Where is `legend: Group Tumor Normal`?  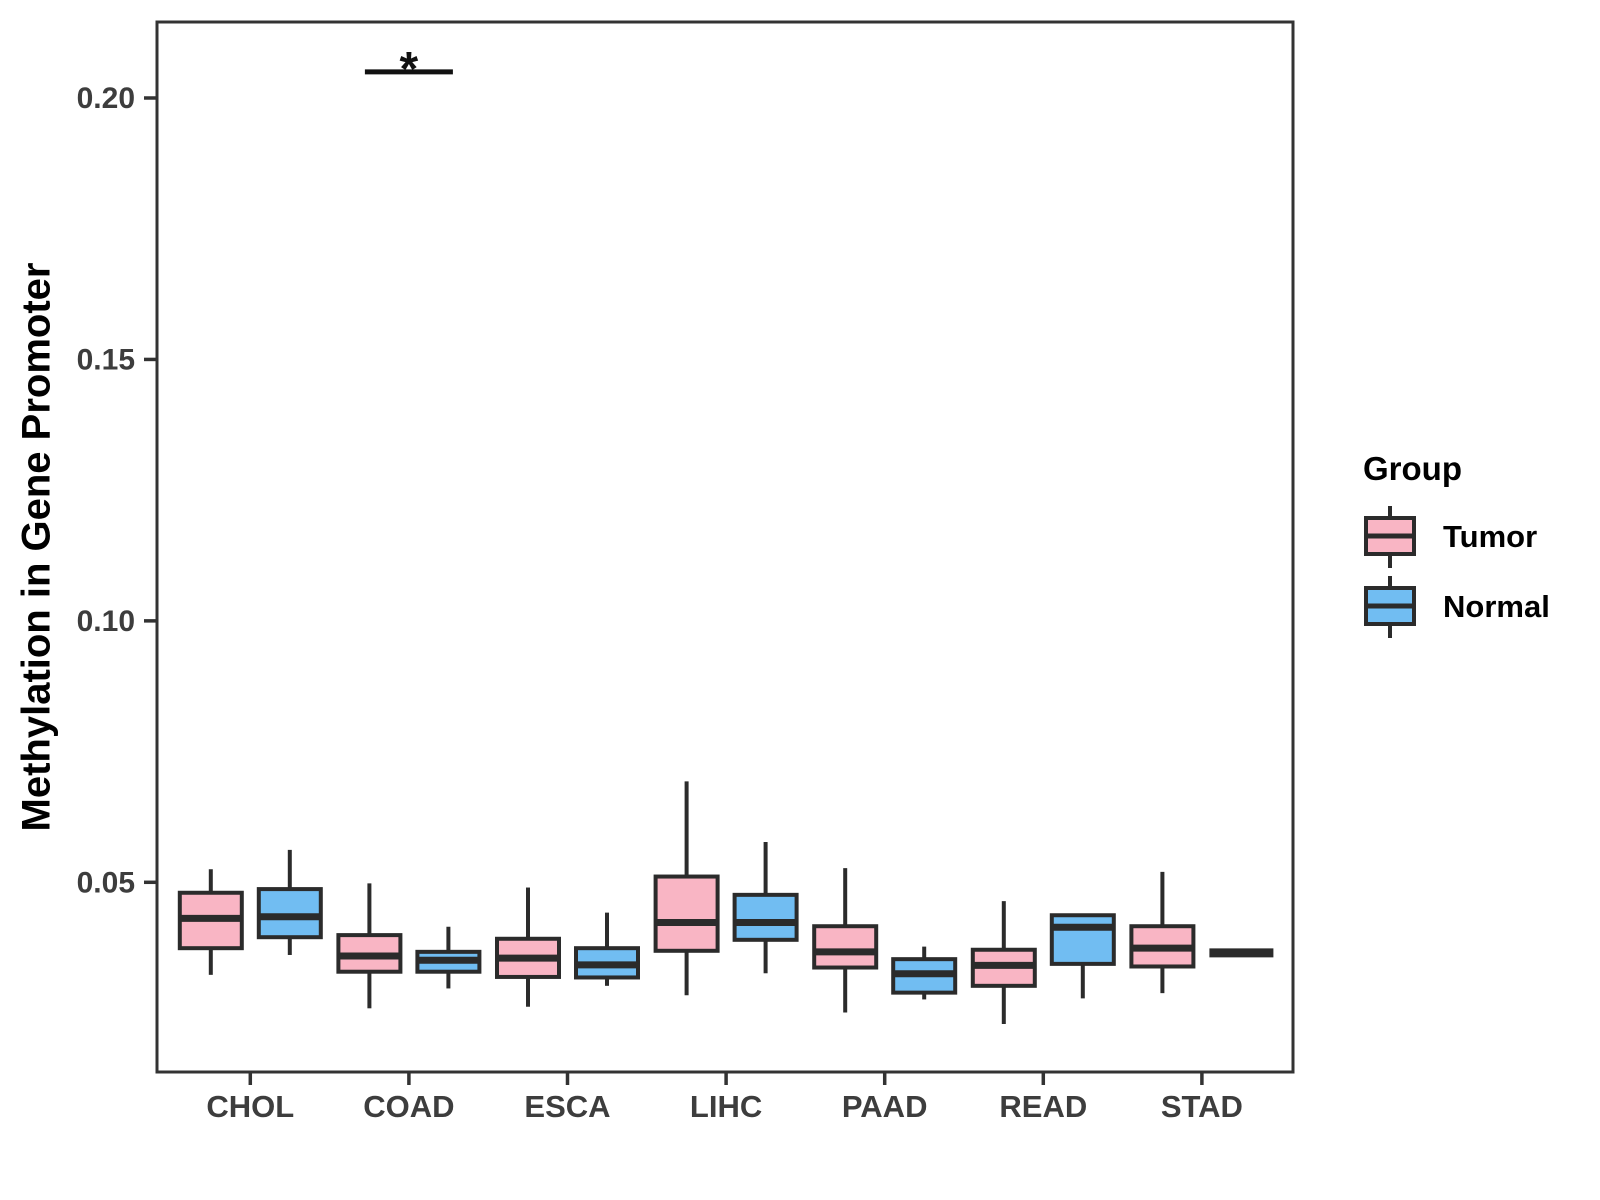
legend: Group Tumor Normal is located at coordinates (1456, 548).